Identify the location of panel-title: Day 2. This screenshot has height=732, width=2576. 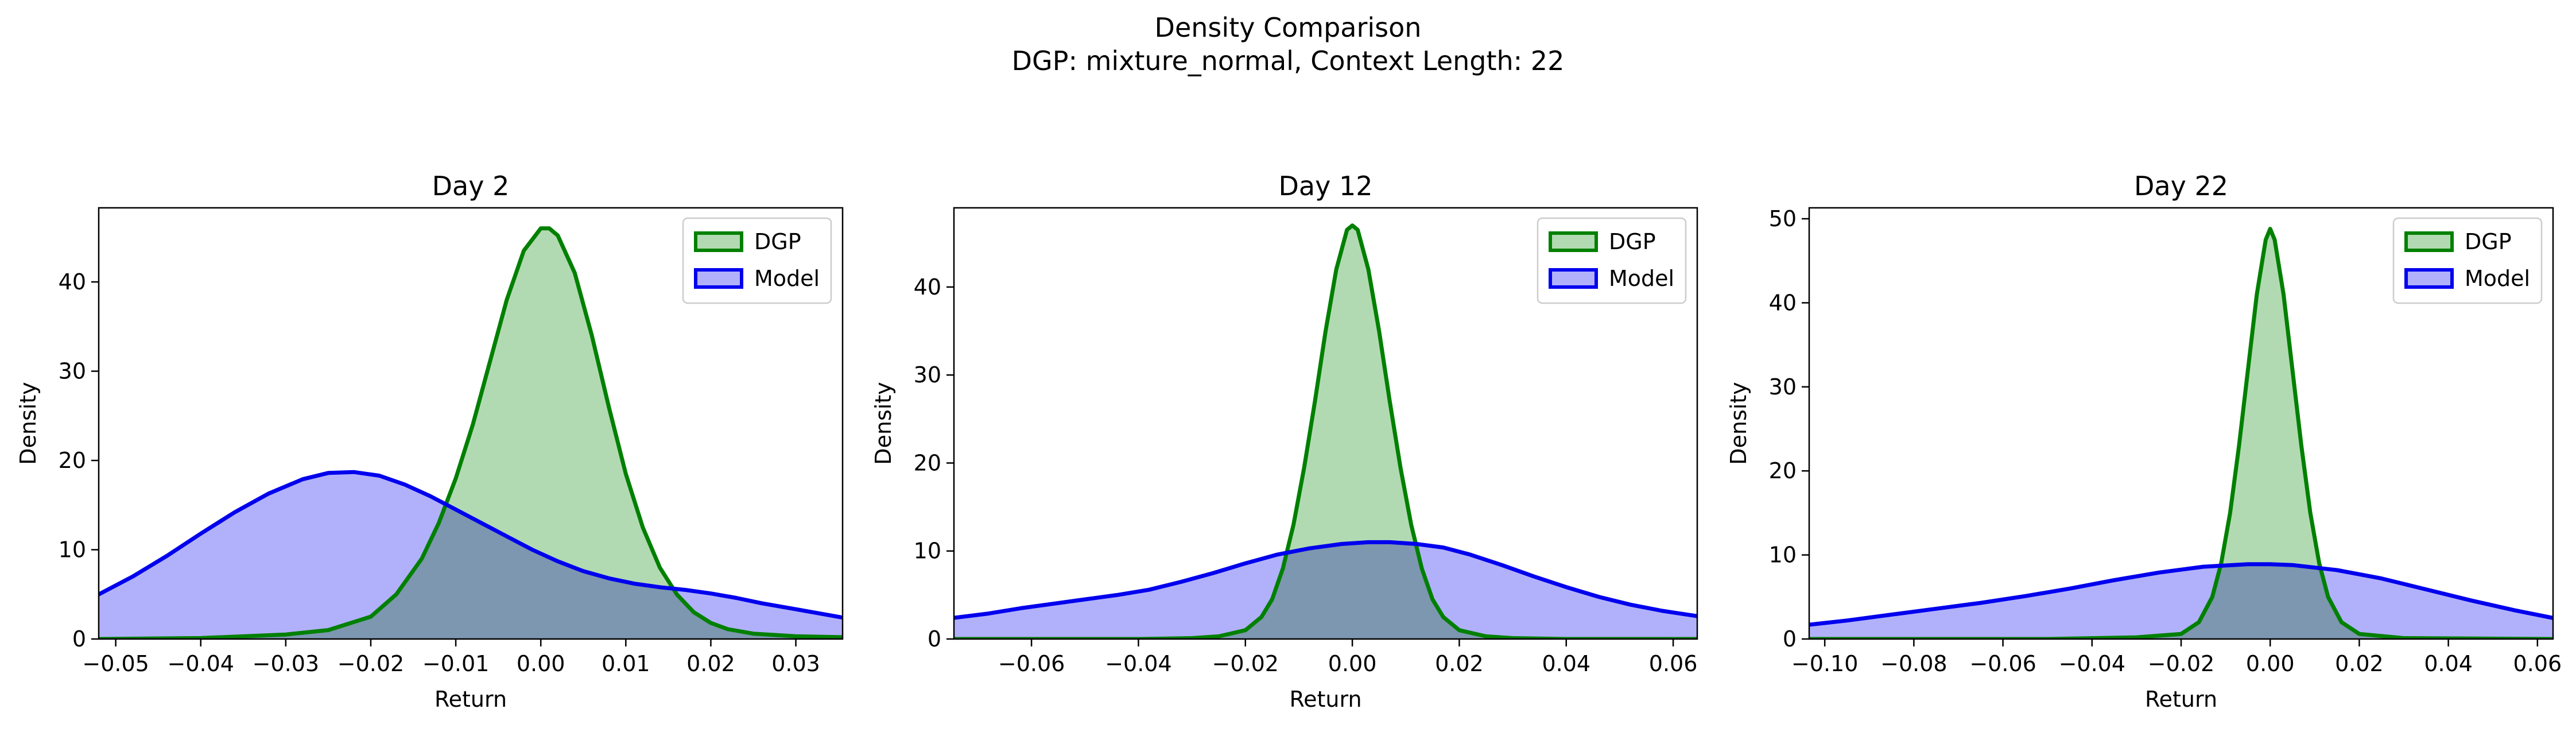
(471, 186).